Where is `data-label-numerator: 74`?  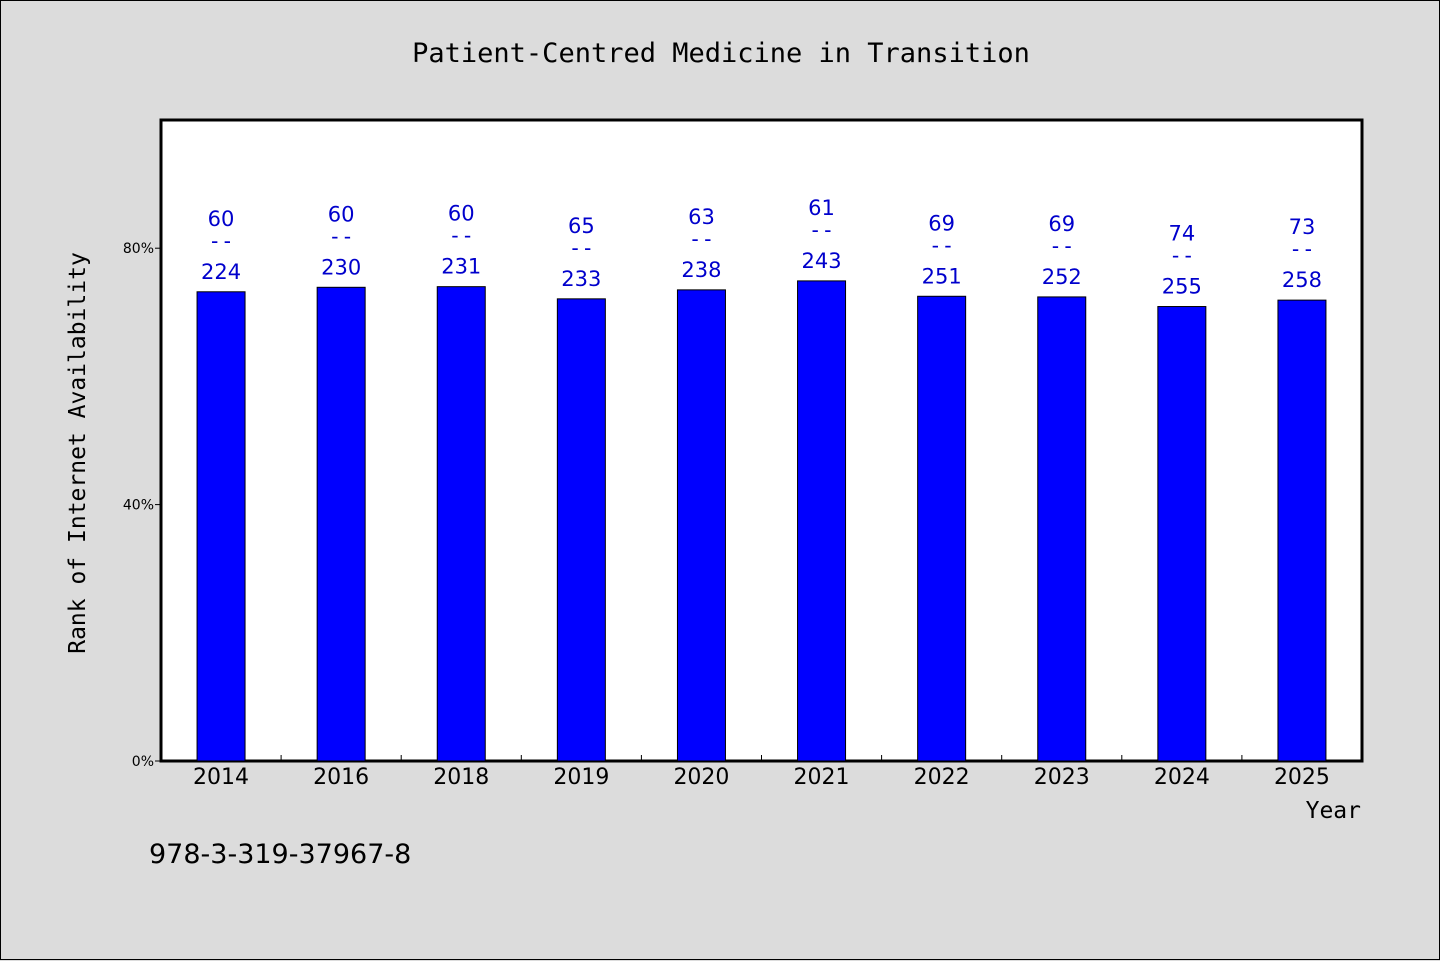
data-label-numerator: 74 is located at coordinates (1181, 234).